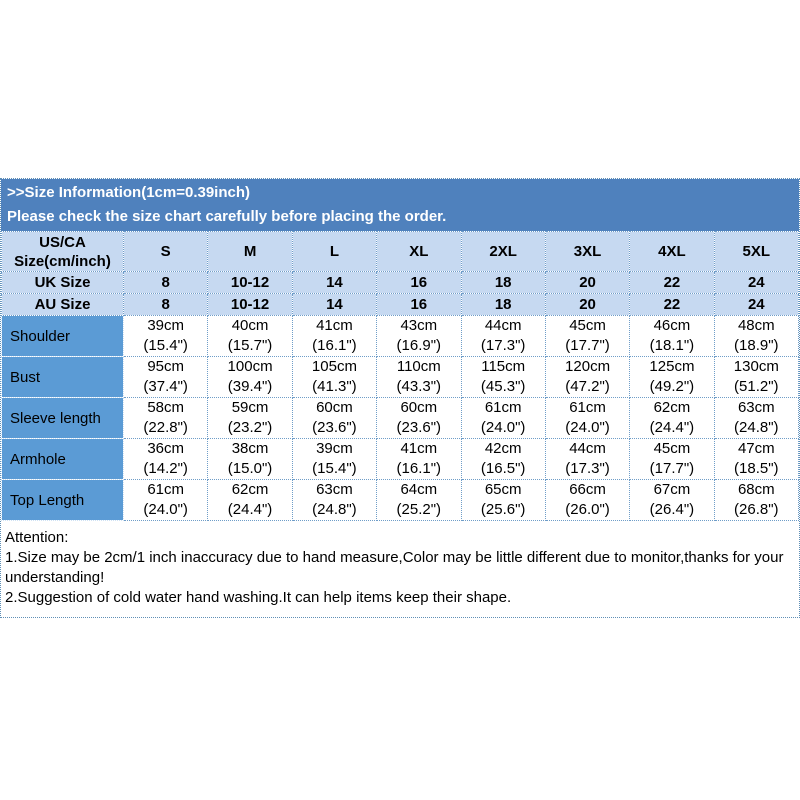 Image resolution: width=800 pixels, height=800 pixels. Describe the element at coordinates (419, 251) in the screenshot. I see `size-header-cell: XL` at that location.